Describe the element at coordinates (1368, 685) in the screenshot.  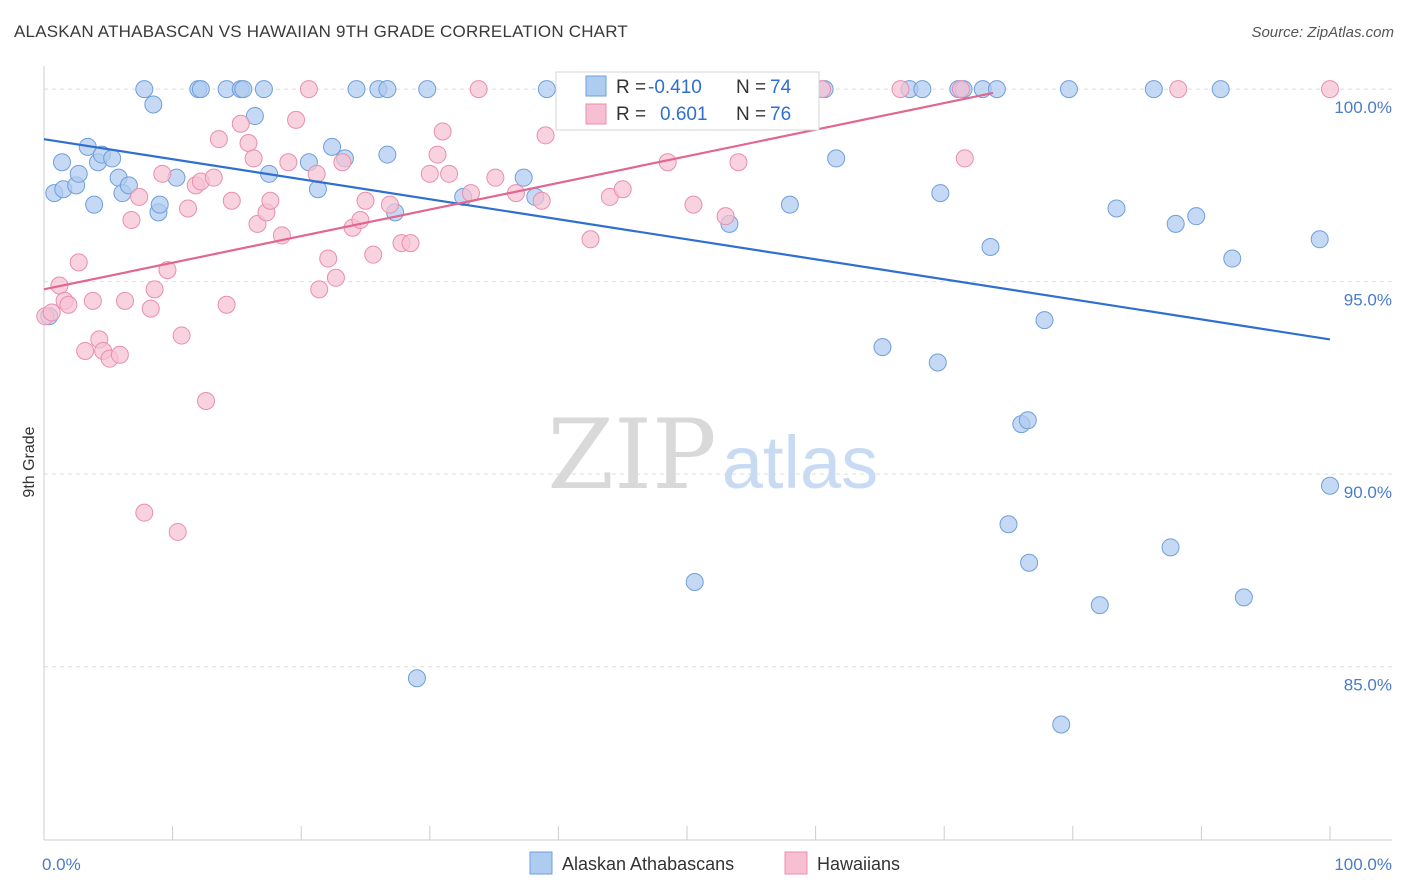
I see `y-tick-label: 85.0%` at that location.